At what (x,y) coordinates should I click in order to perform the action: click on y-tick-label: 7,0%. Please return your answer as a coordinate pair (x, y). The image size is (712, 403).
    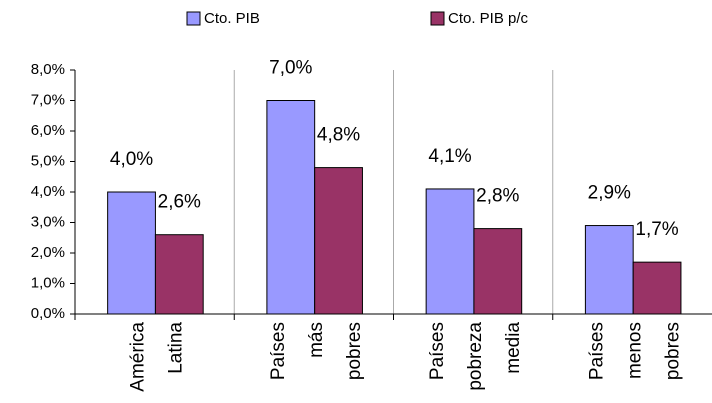
    Looking at the image, I should click on (48, 99).